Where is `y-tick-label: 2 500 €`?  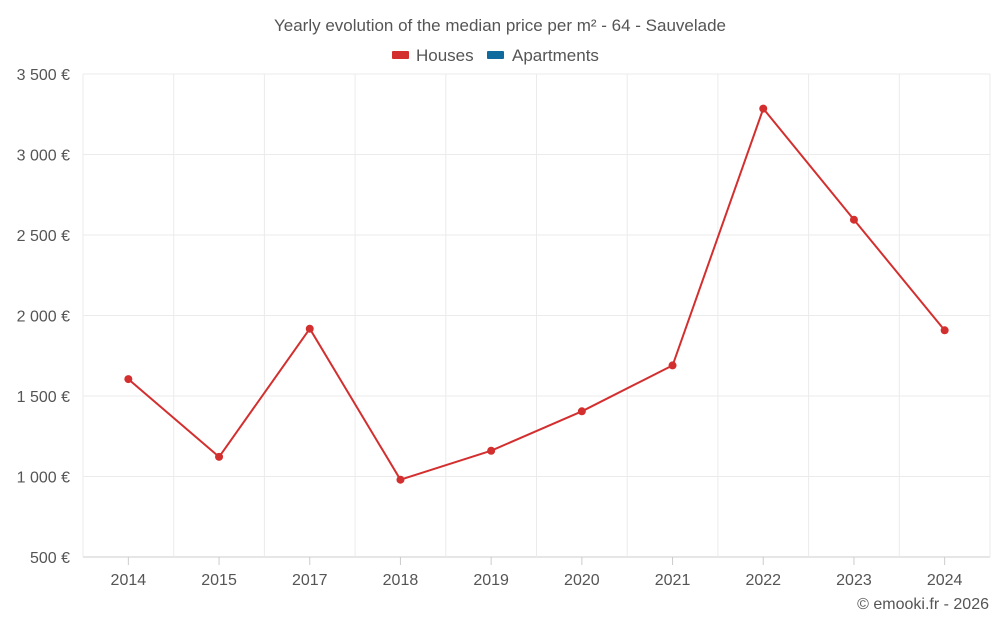 y-tick-label: 2 500 € is located at coordinates (43, 236).